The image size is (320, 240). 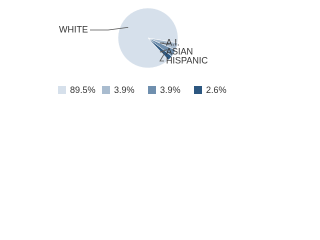 I want to click on slice-label: ASIAN, so click(x=179, y=51).